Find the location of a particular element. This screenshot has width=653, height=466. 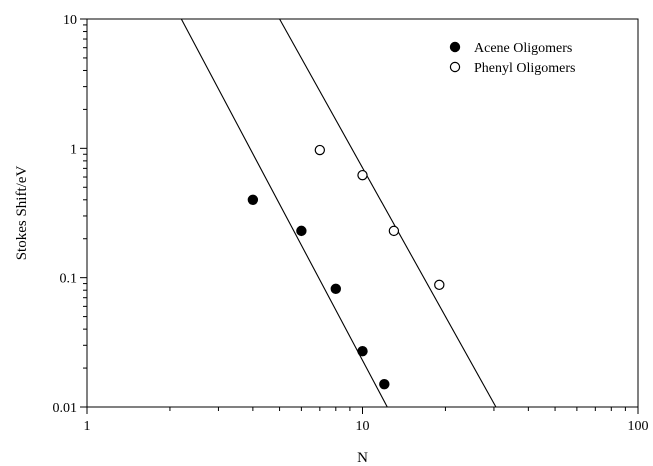

y-tick-label: 1 is located at coordinates (73, 149).